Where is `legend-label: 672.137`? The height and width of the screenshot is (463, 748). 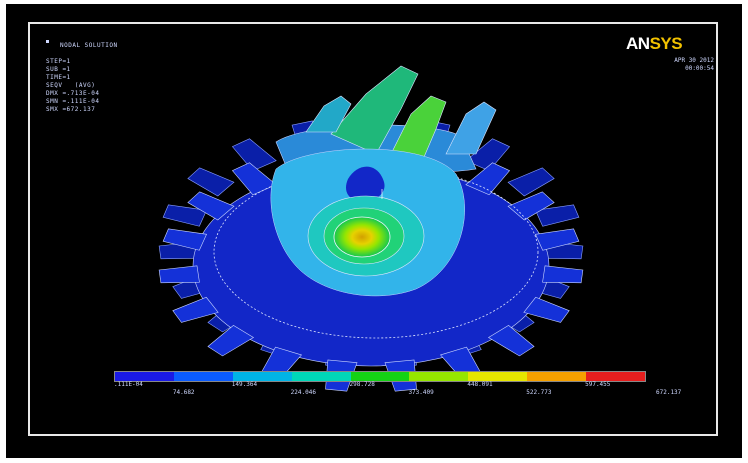
legend-label: 672.137 is located at coordinates (669, 392).